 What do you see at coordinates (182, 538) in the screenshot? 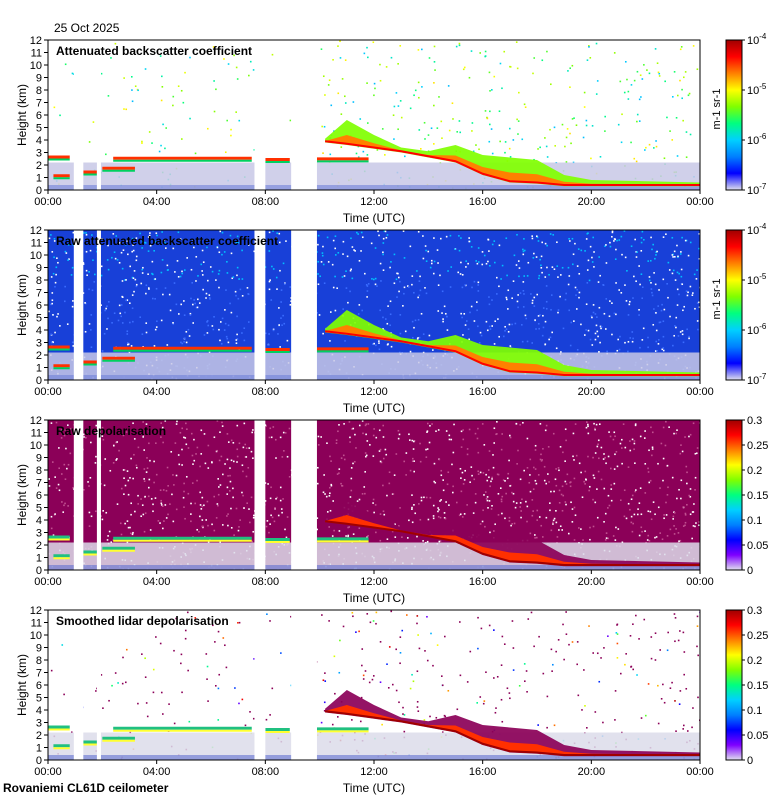
I see `cloud-layer` at bounding box center [182, 538].